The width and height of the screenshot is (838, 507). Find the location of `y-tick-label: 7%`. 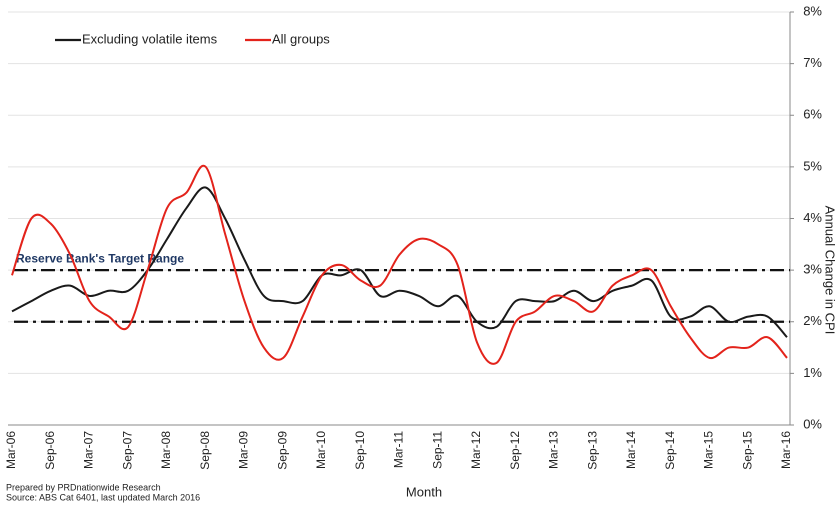

y-tick-label: 7% is located at coordinates (812, 62).